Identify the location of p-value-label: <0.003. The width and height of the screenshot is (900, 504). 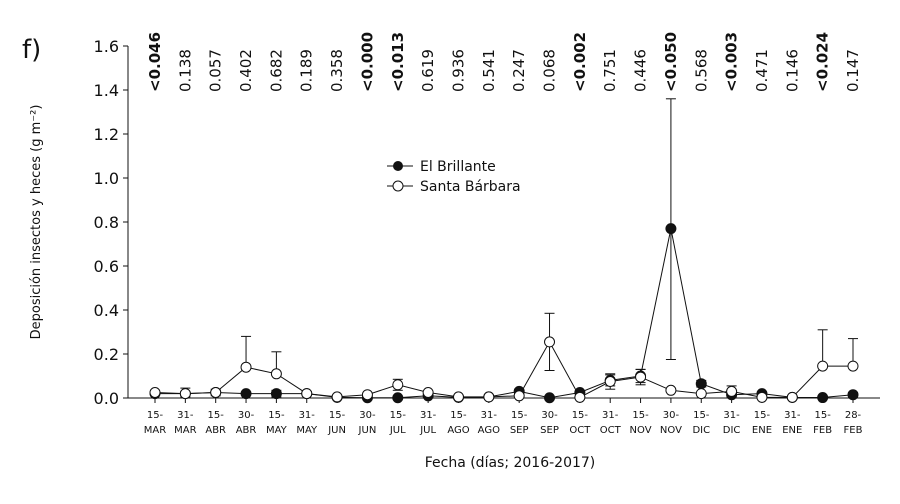
(732, 62).